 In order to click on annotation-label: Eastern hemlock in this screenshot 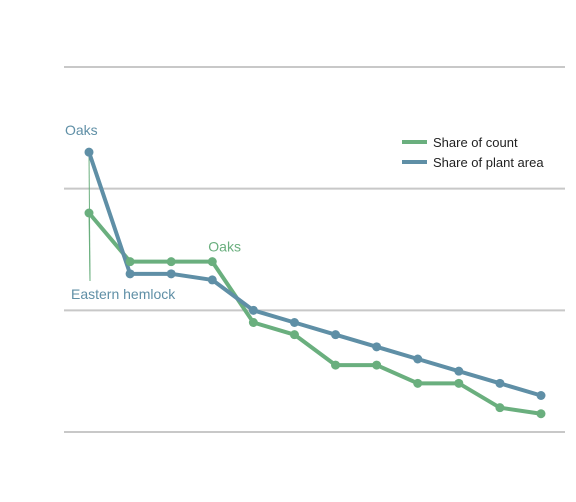, I will do `click(123, 294)`.